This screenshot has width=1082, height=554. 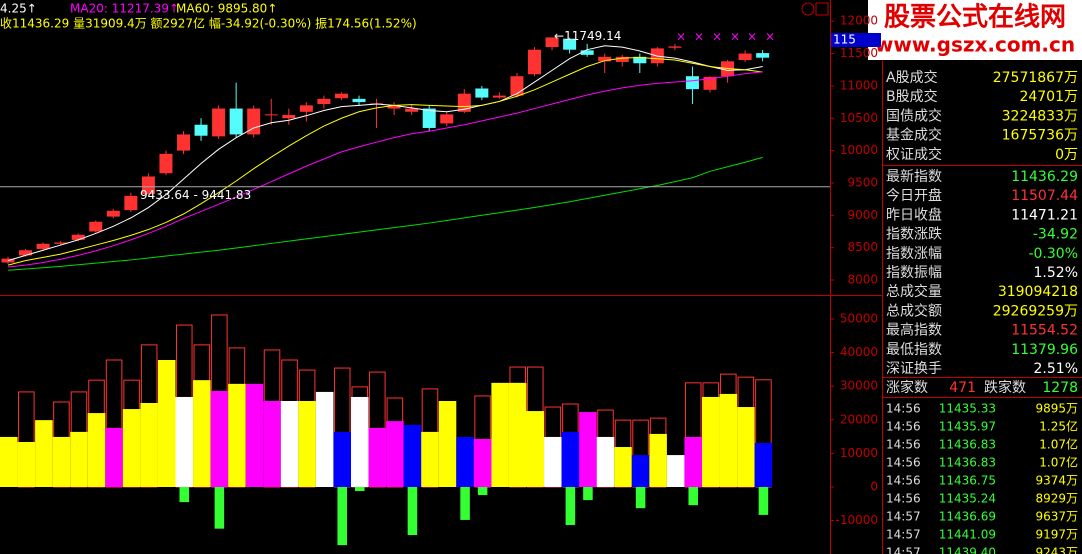 What do you see at coordinates (903, 535) in the screenshot?
I see `tick-time: 14:57` at bounding box center [903, 535].